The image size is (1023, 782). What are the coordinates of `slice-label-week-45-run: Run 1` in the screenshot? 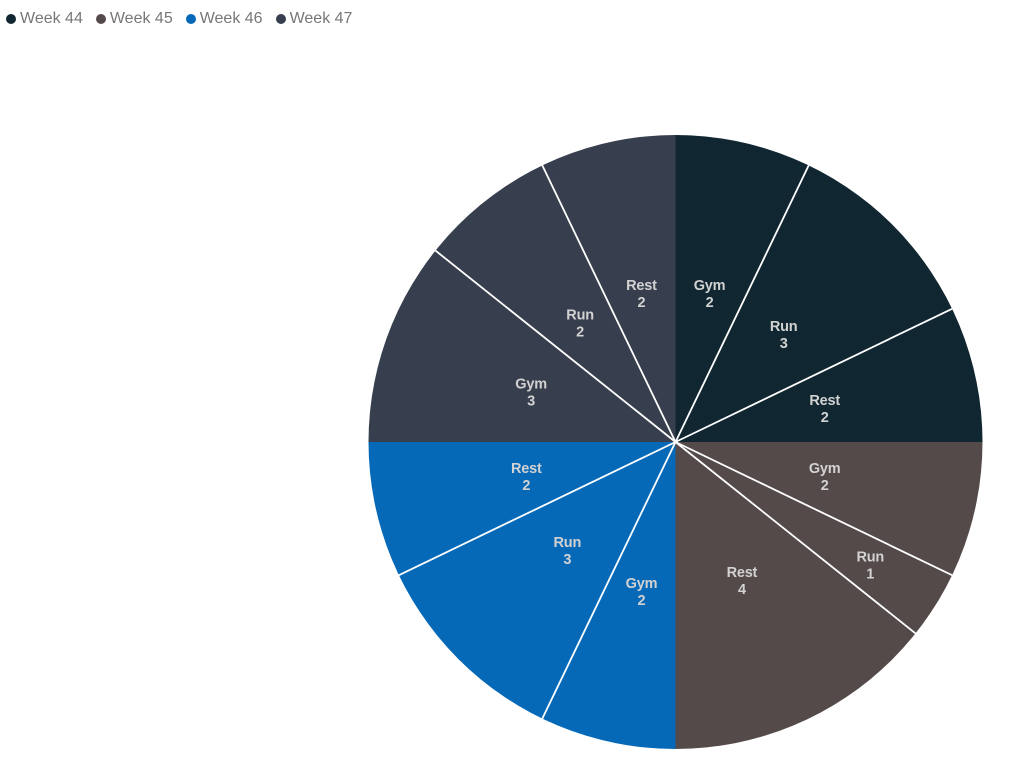 It's located at (870, 565).